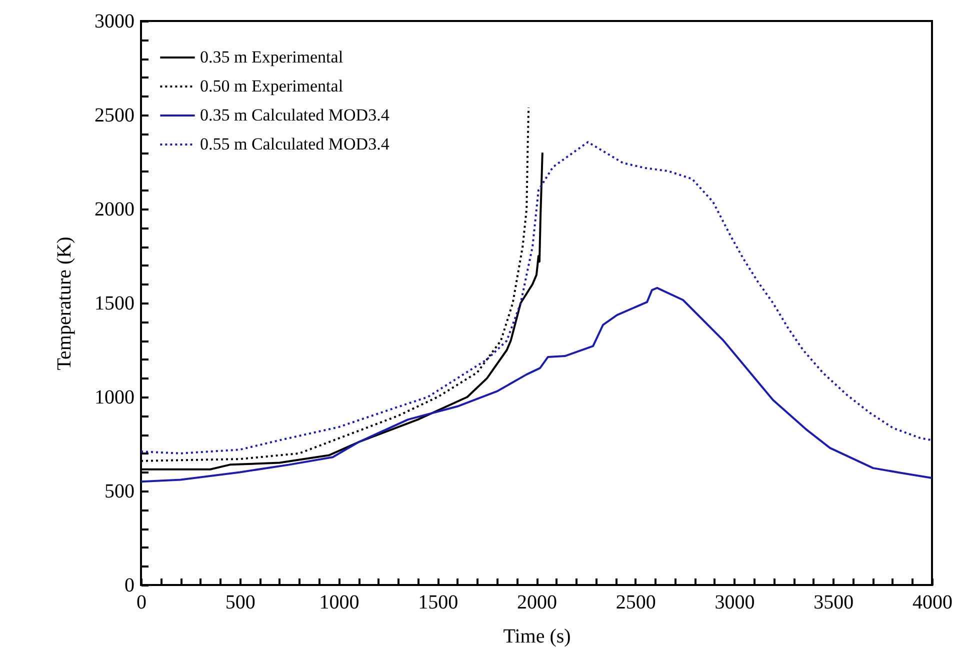  What do you see at coordinates (65, 303) in the screenshot?
I see `y-axis-title: Temperature (K)` at bounding box center [65, 303].